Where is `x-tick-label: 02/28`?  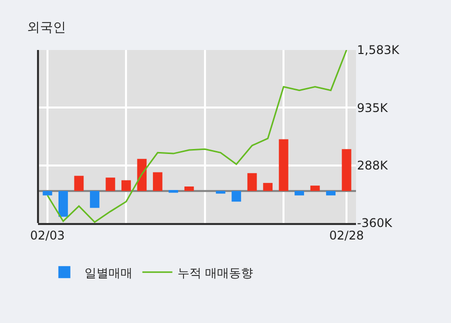
x-tick-label: 02/28 is located at coordinates (346, 235).